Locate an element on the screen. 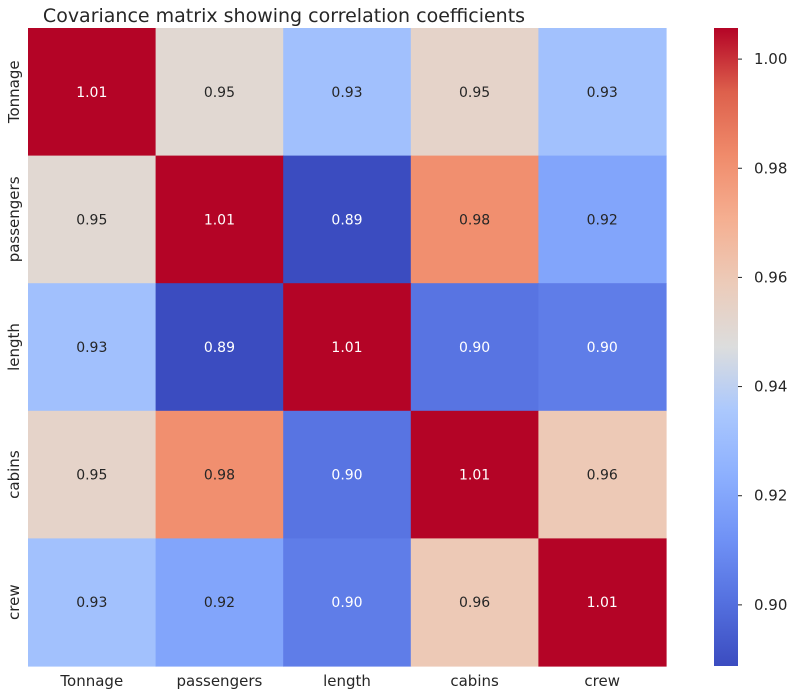 This screenshot has height=695, width=791. colorbar-tick-label: 0.90 is located at coordinates (770, 605).